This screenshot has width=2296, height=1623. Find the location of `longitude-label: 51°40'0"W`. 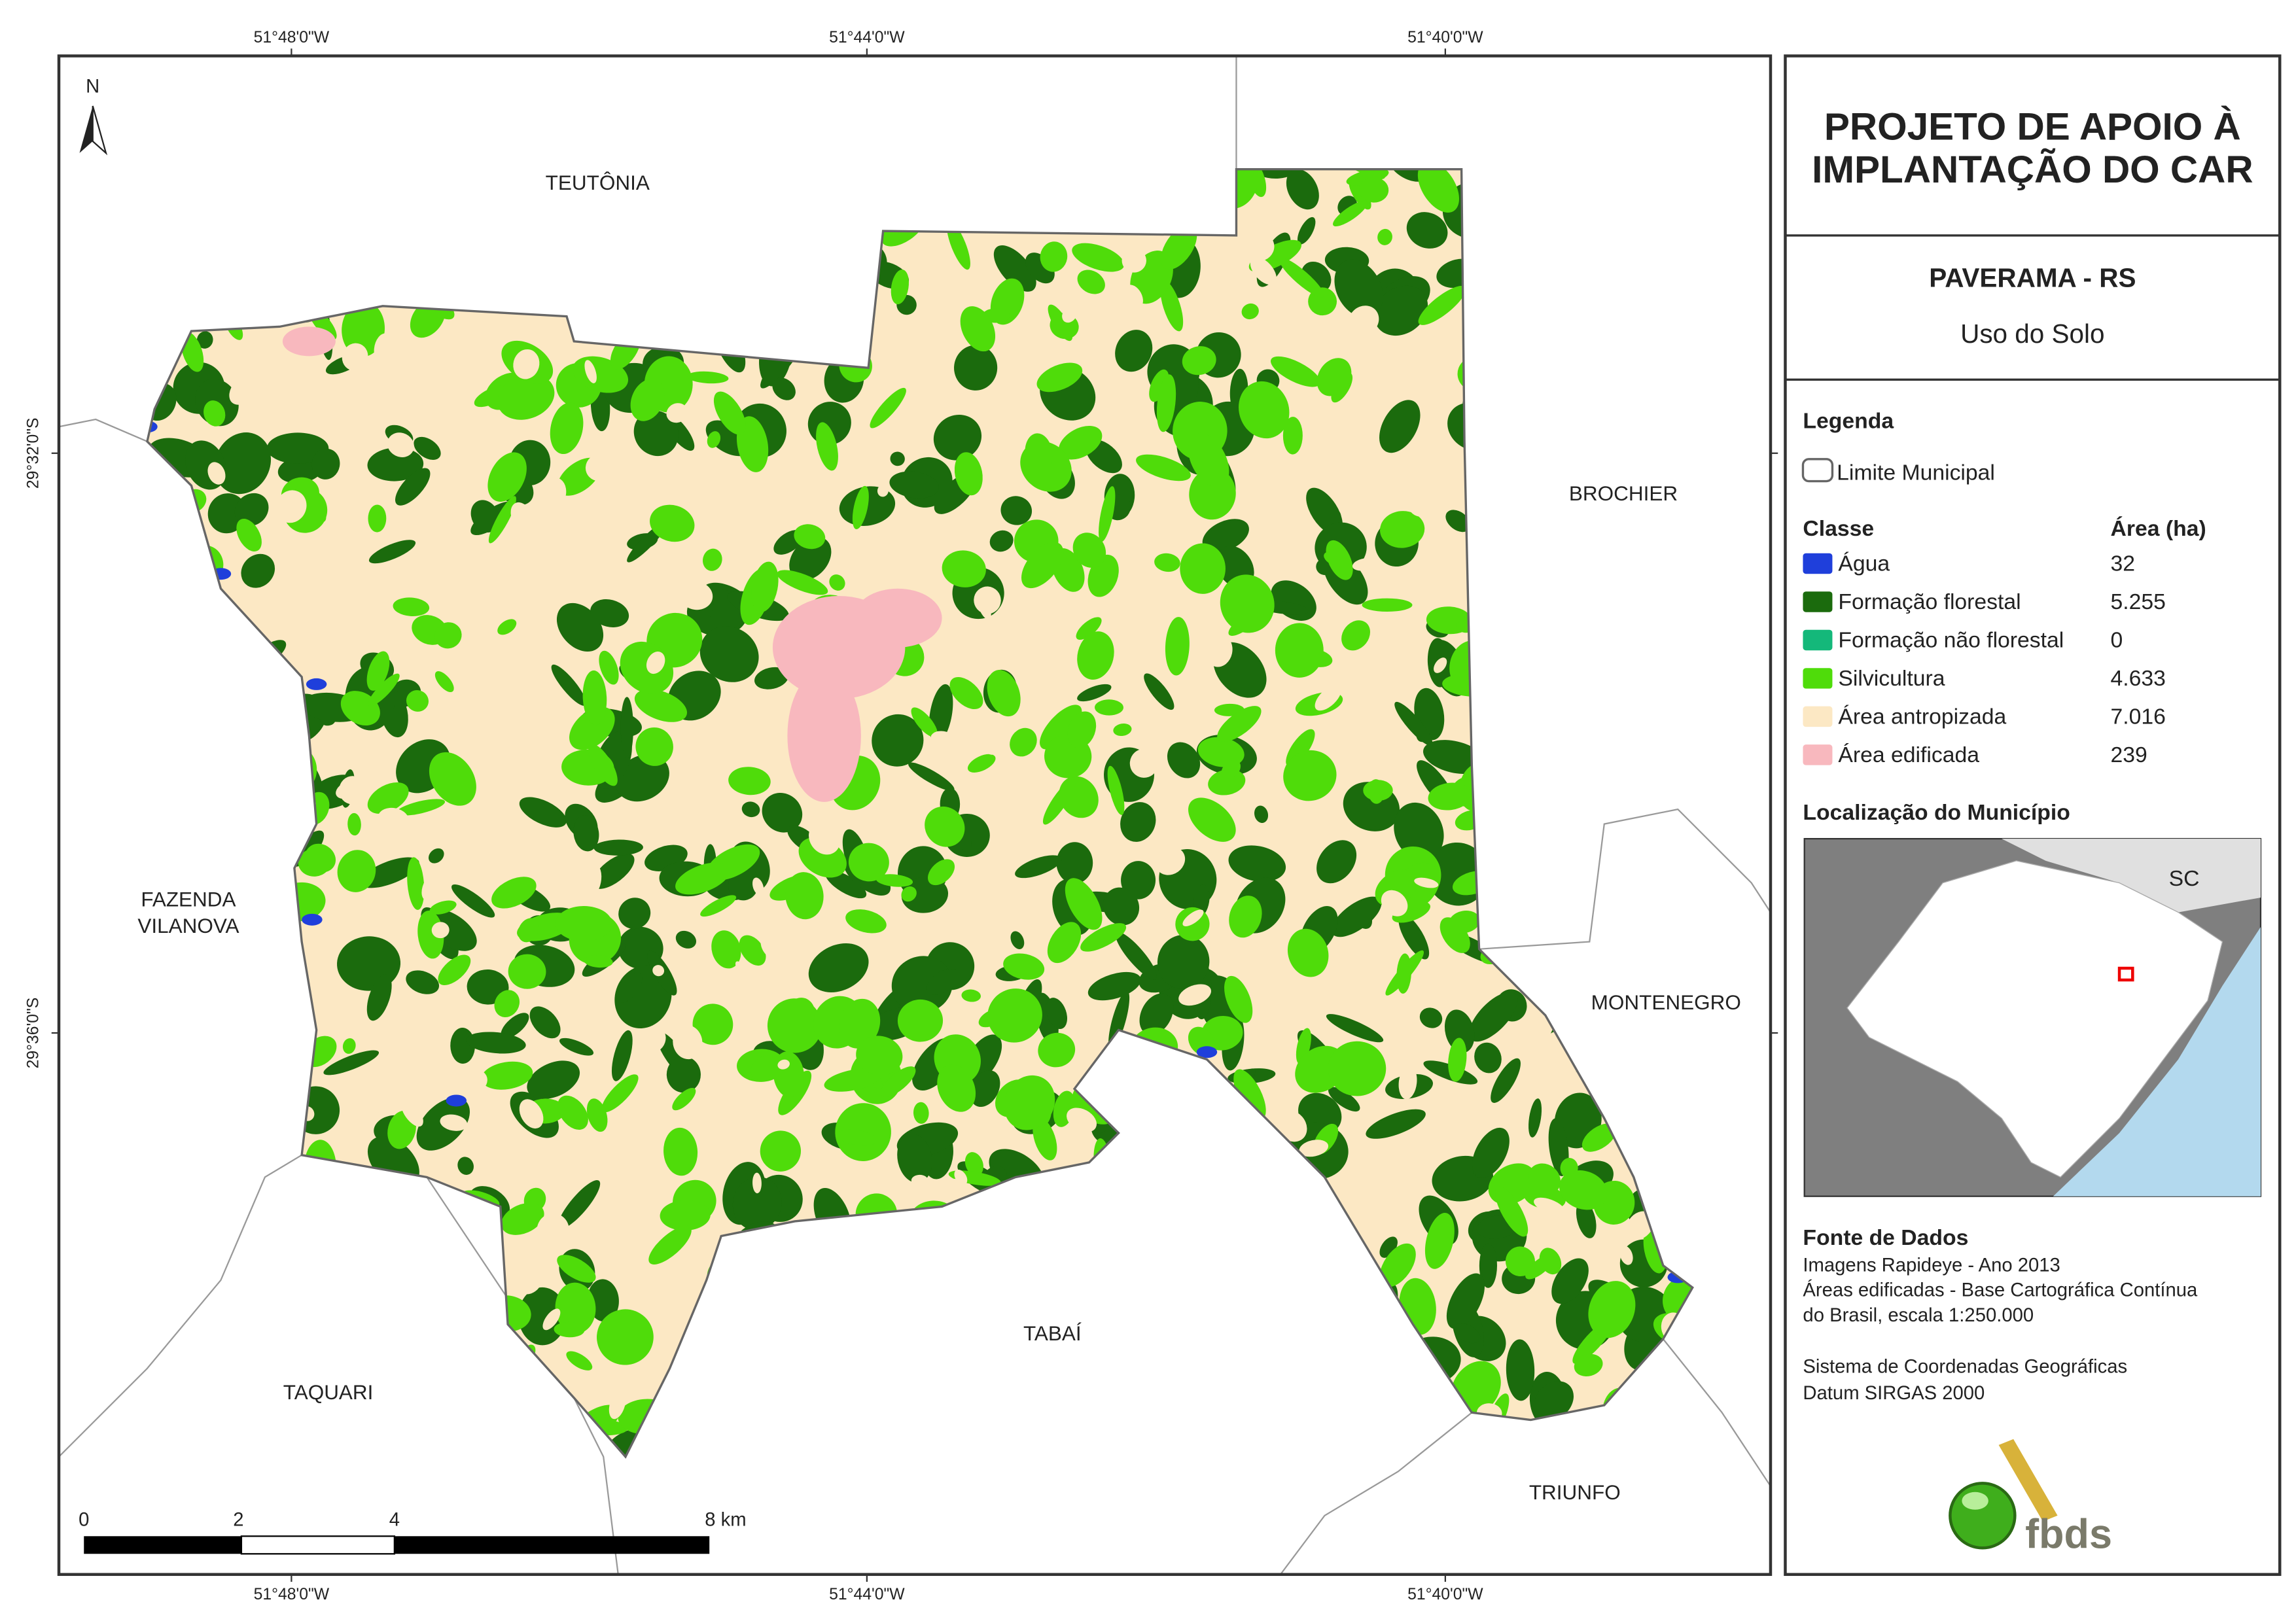

longitude-label: 51°40'0"W is located at coordinates (1445, 38).